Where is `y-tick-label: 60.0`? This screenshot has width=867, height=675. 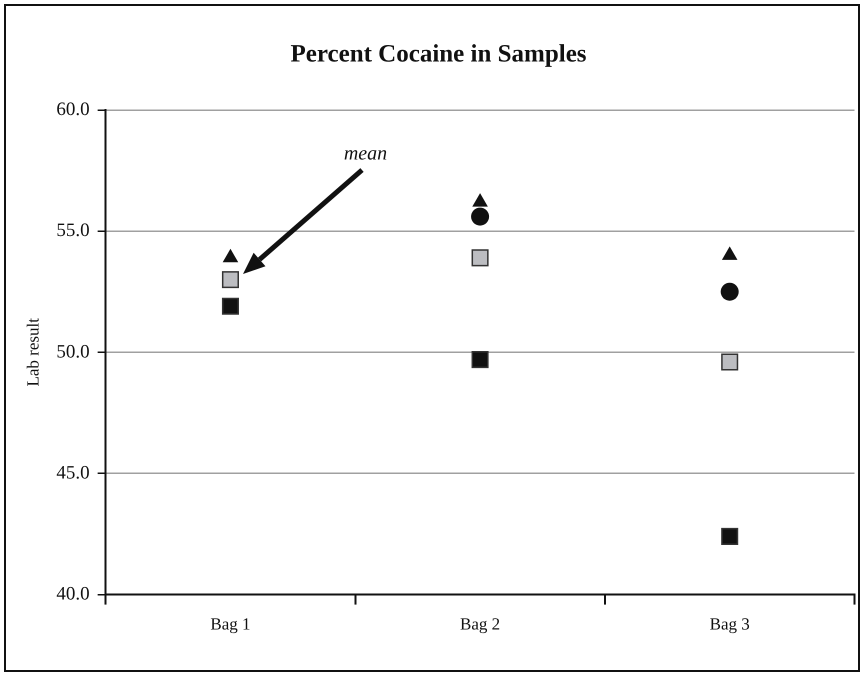
y-tick-label: 60.0 is located at coordinates (73, 109).